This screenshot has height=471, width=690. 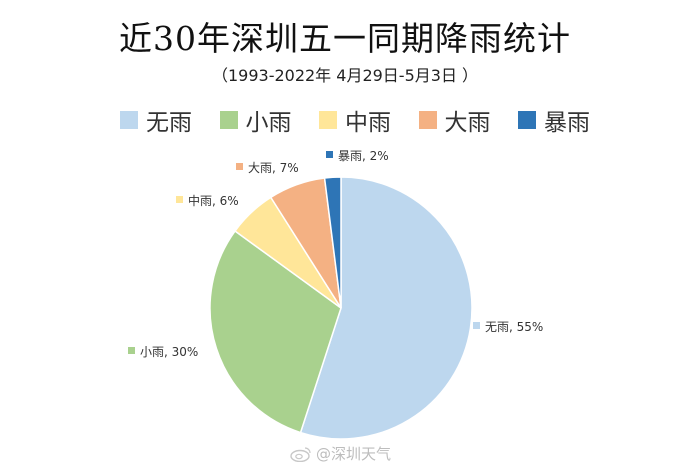 I want to click on chart-subtitle: （1993-2022年 4月29日-5月3日 ）, so click(x=345, y=75).